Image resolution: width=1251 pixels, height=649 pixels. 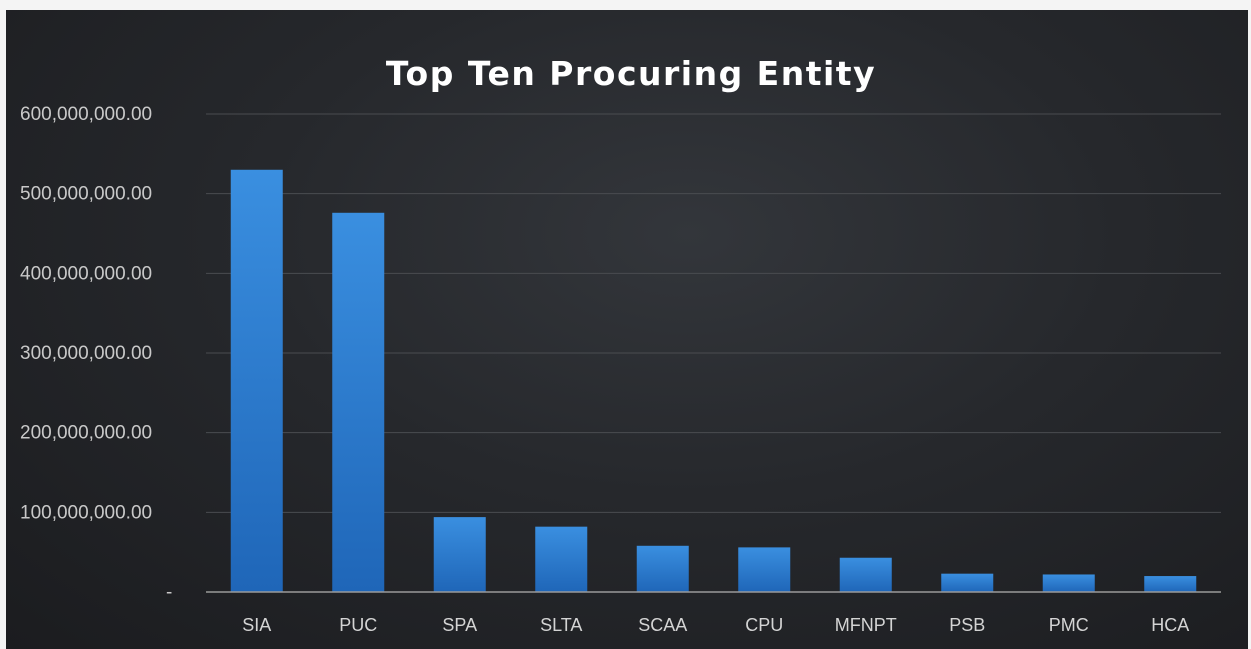 I want to click on x-axis-category-labels: SIA PUC SPA SLTA SCAA CPU MFNPT PSB PMC HCA, so click(x=715, y=625).